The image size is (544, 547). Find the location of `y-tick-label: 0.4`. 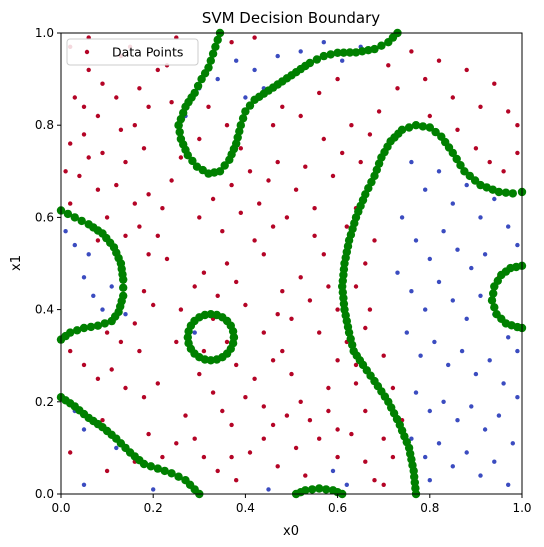

y-tick-label: 0.4 is located at coordinates (44, 310).